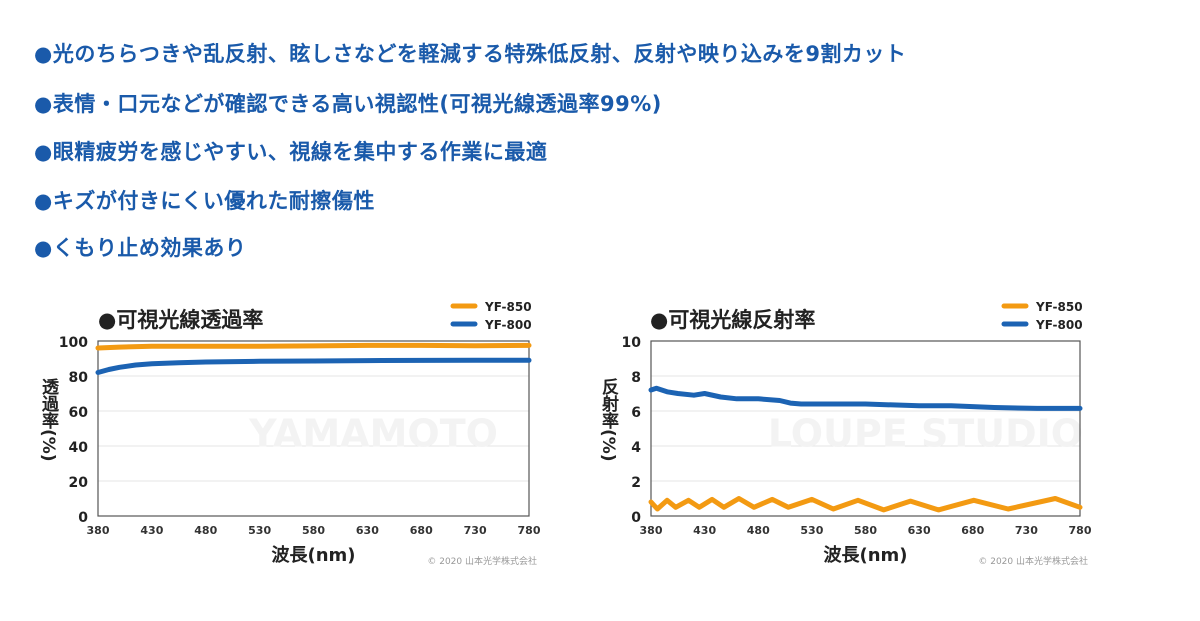  I want to click on y-tick-label: 4, so click(636, 448).